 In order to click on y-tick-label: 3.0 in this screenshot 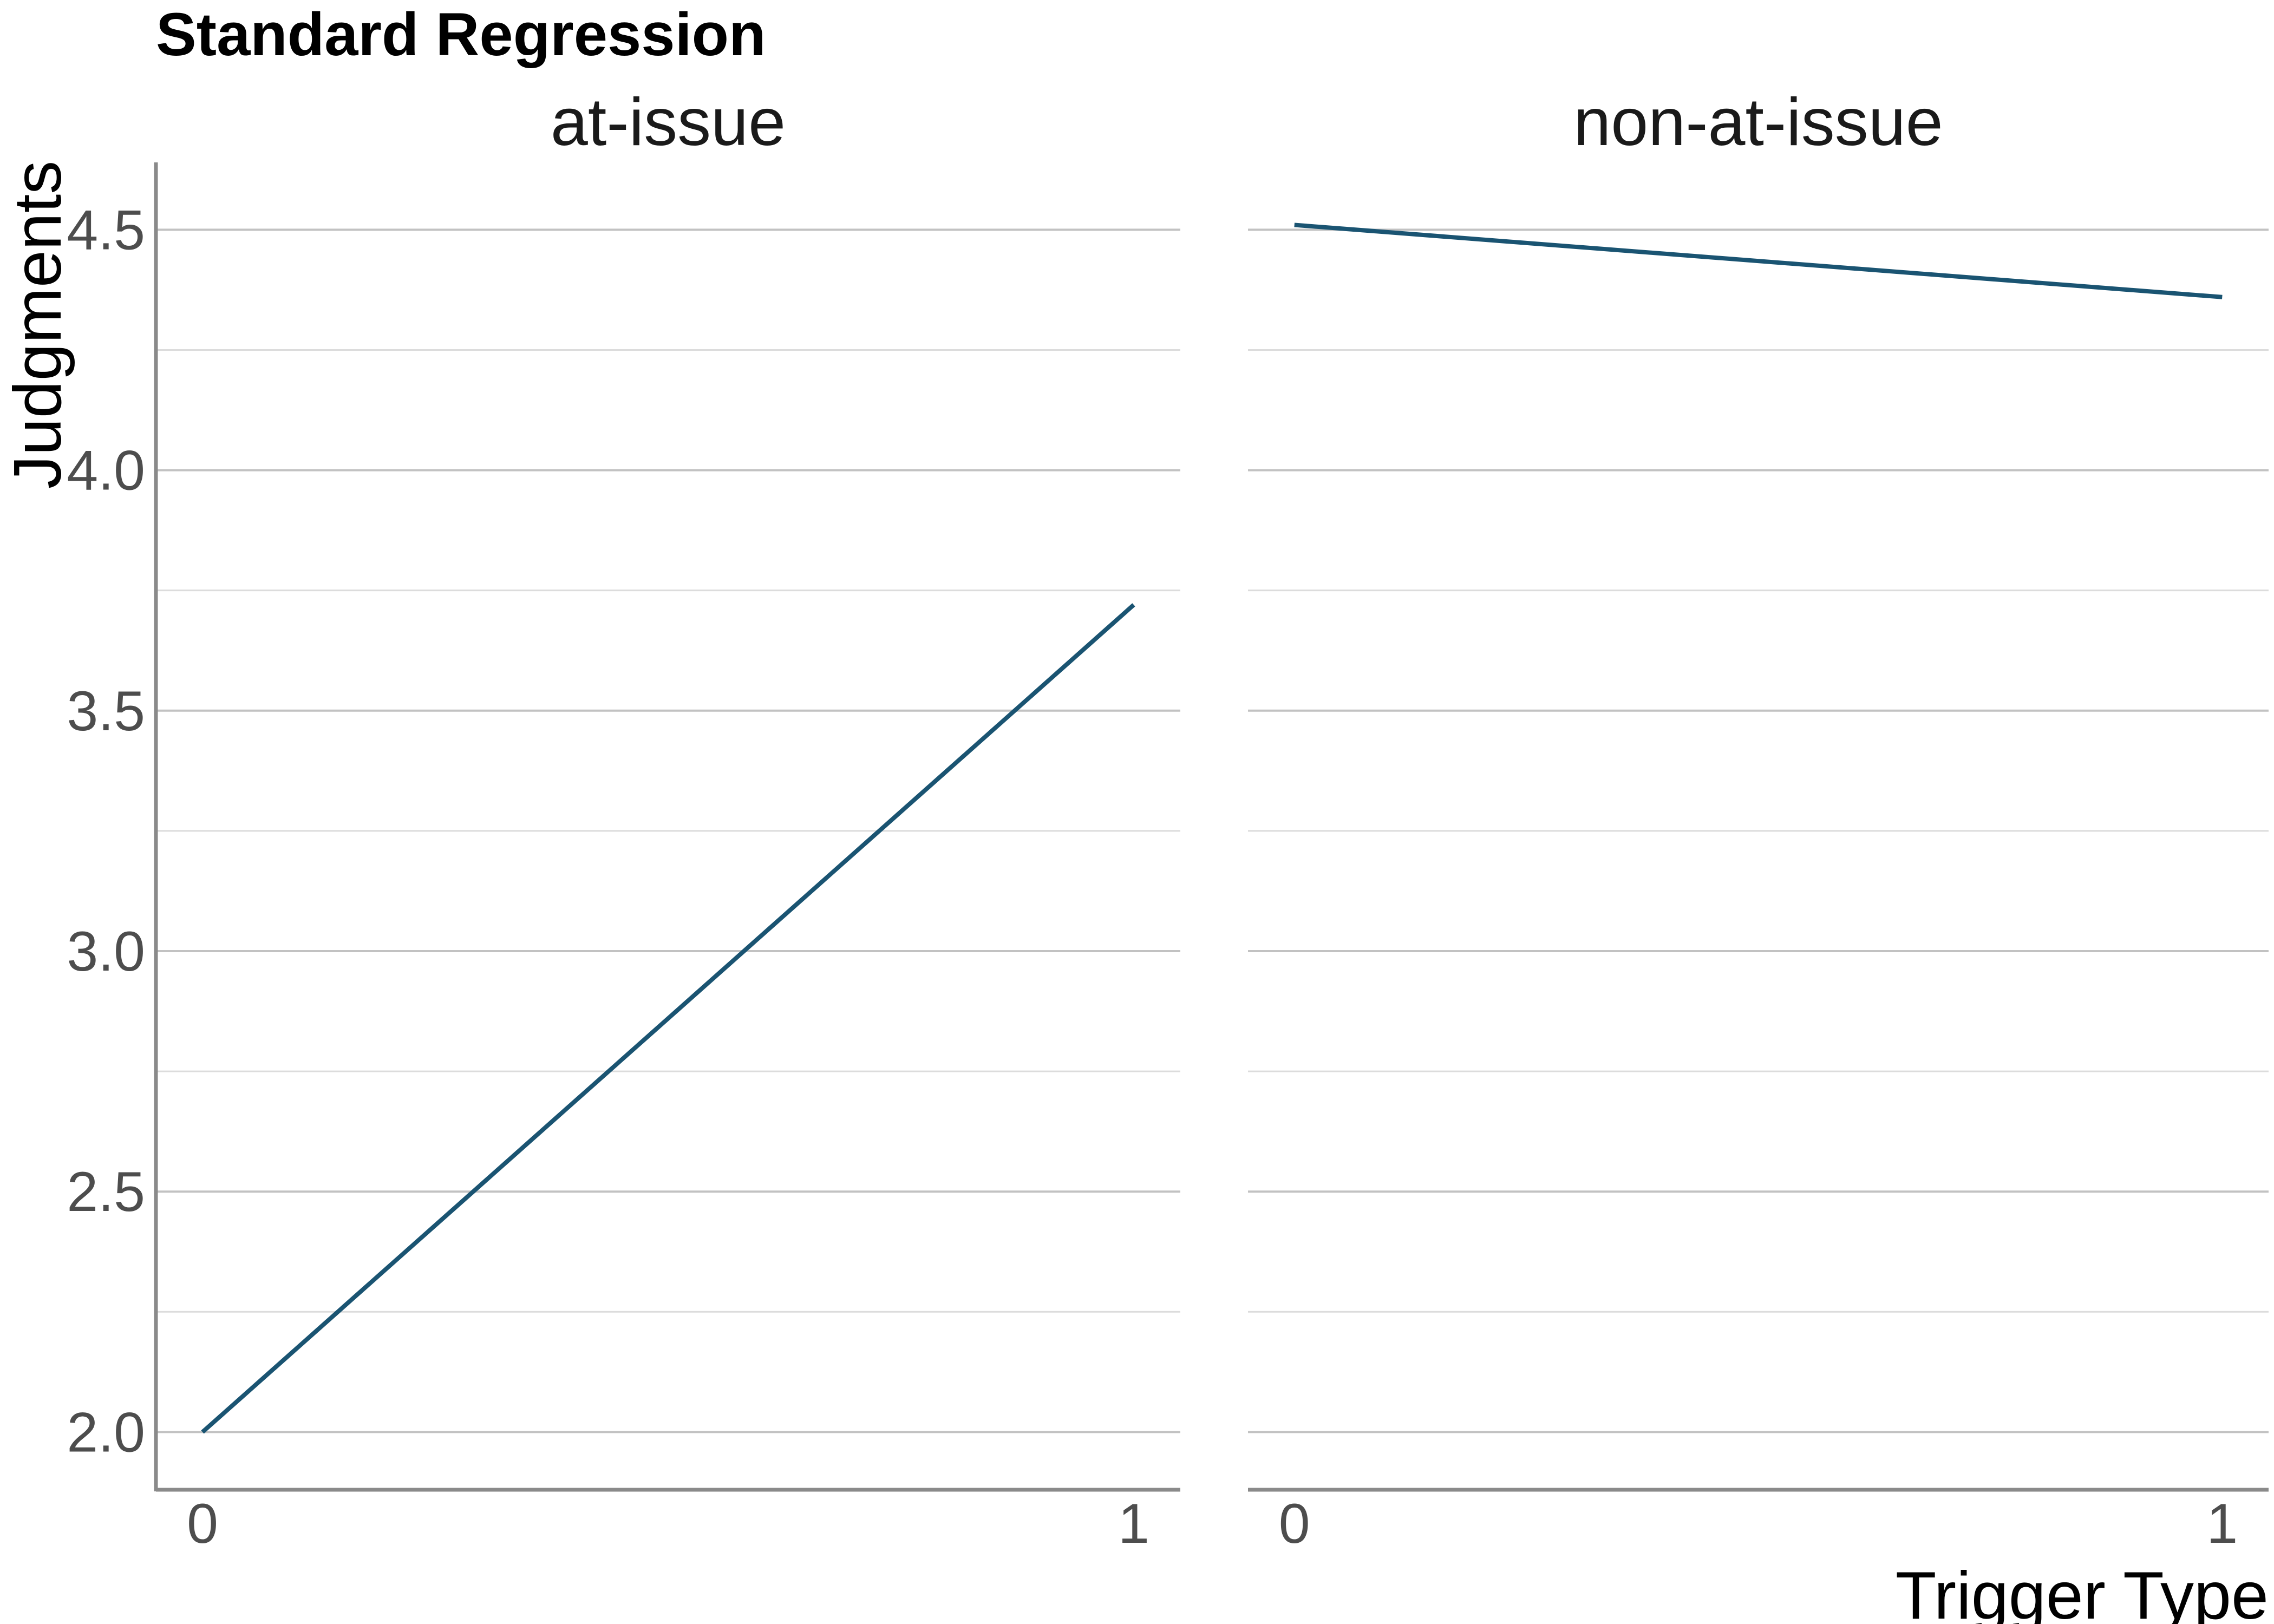, I will do `click(106, 952)`.